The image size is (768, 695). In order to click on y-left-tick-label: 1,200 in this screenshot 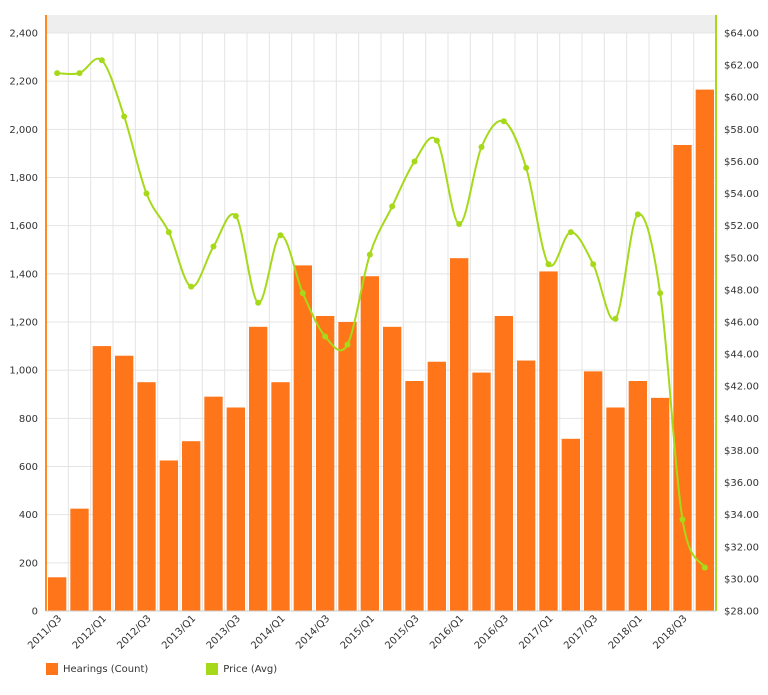, I will do `click(23, 323)`.